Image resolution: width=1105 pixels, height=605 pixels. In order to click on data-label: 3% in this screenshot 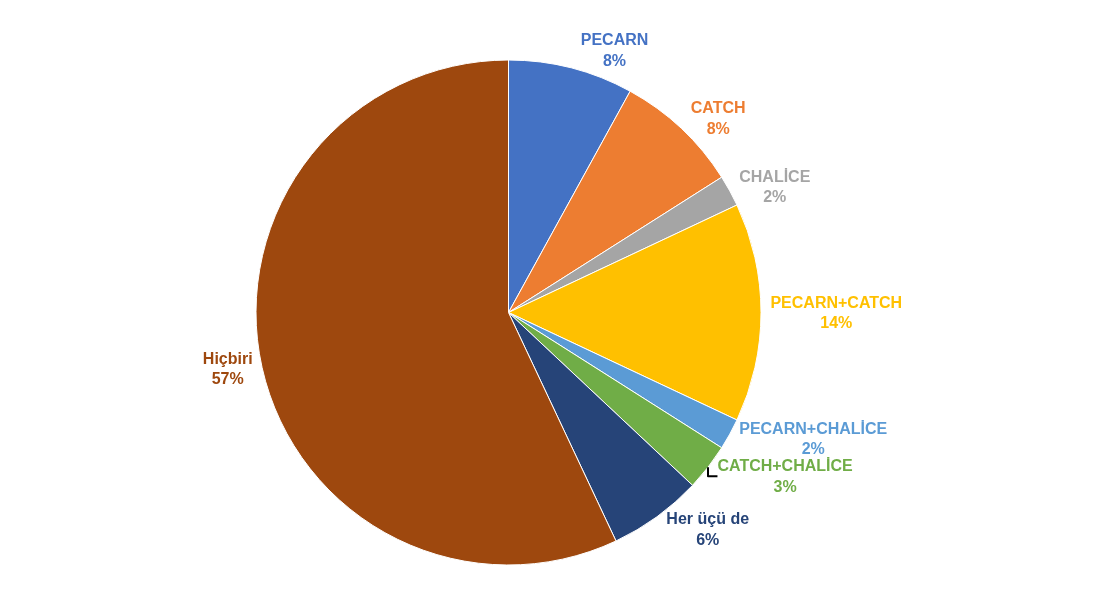, I will do `click(785, 487)`.